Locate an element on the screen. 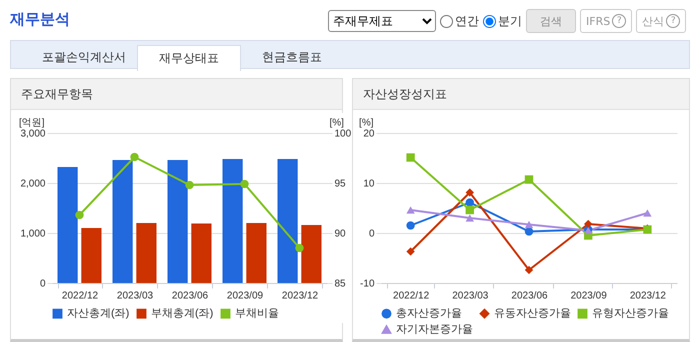 The width and height of the screenshot is (697, 342). y-axis-title: [%] is located at coordinates (366, 123).